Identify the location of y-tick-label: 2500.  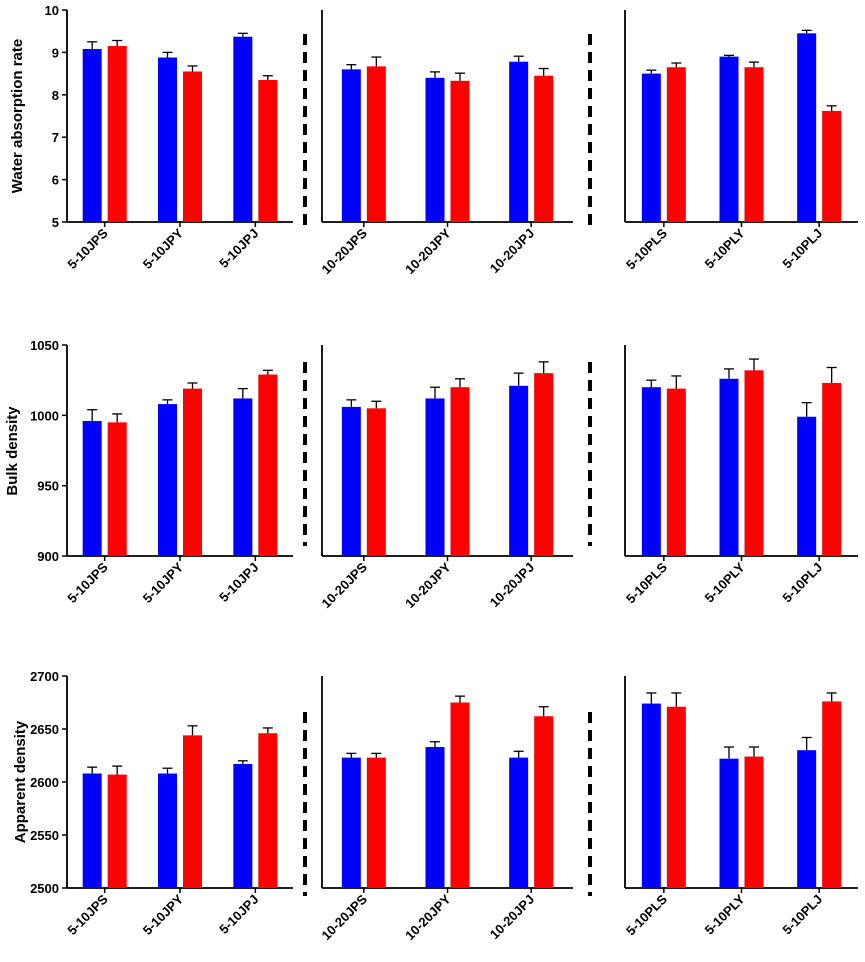
(44, 888).